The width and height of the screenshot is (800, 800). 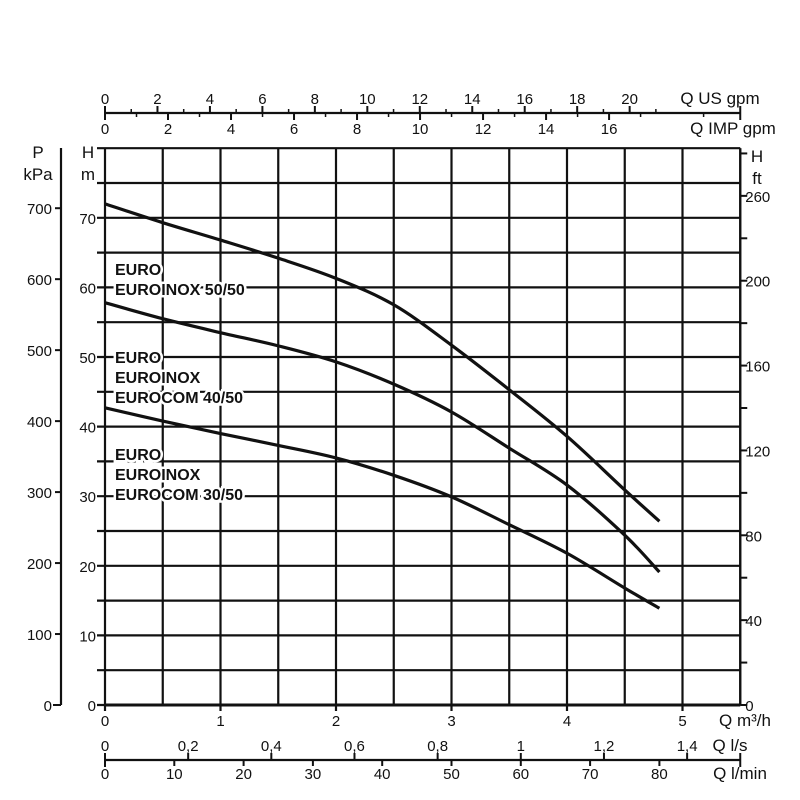 I want to click on h-tick-label: 10, so click(x=87, y=636).